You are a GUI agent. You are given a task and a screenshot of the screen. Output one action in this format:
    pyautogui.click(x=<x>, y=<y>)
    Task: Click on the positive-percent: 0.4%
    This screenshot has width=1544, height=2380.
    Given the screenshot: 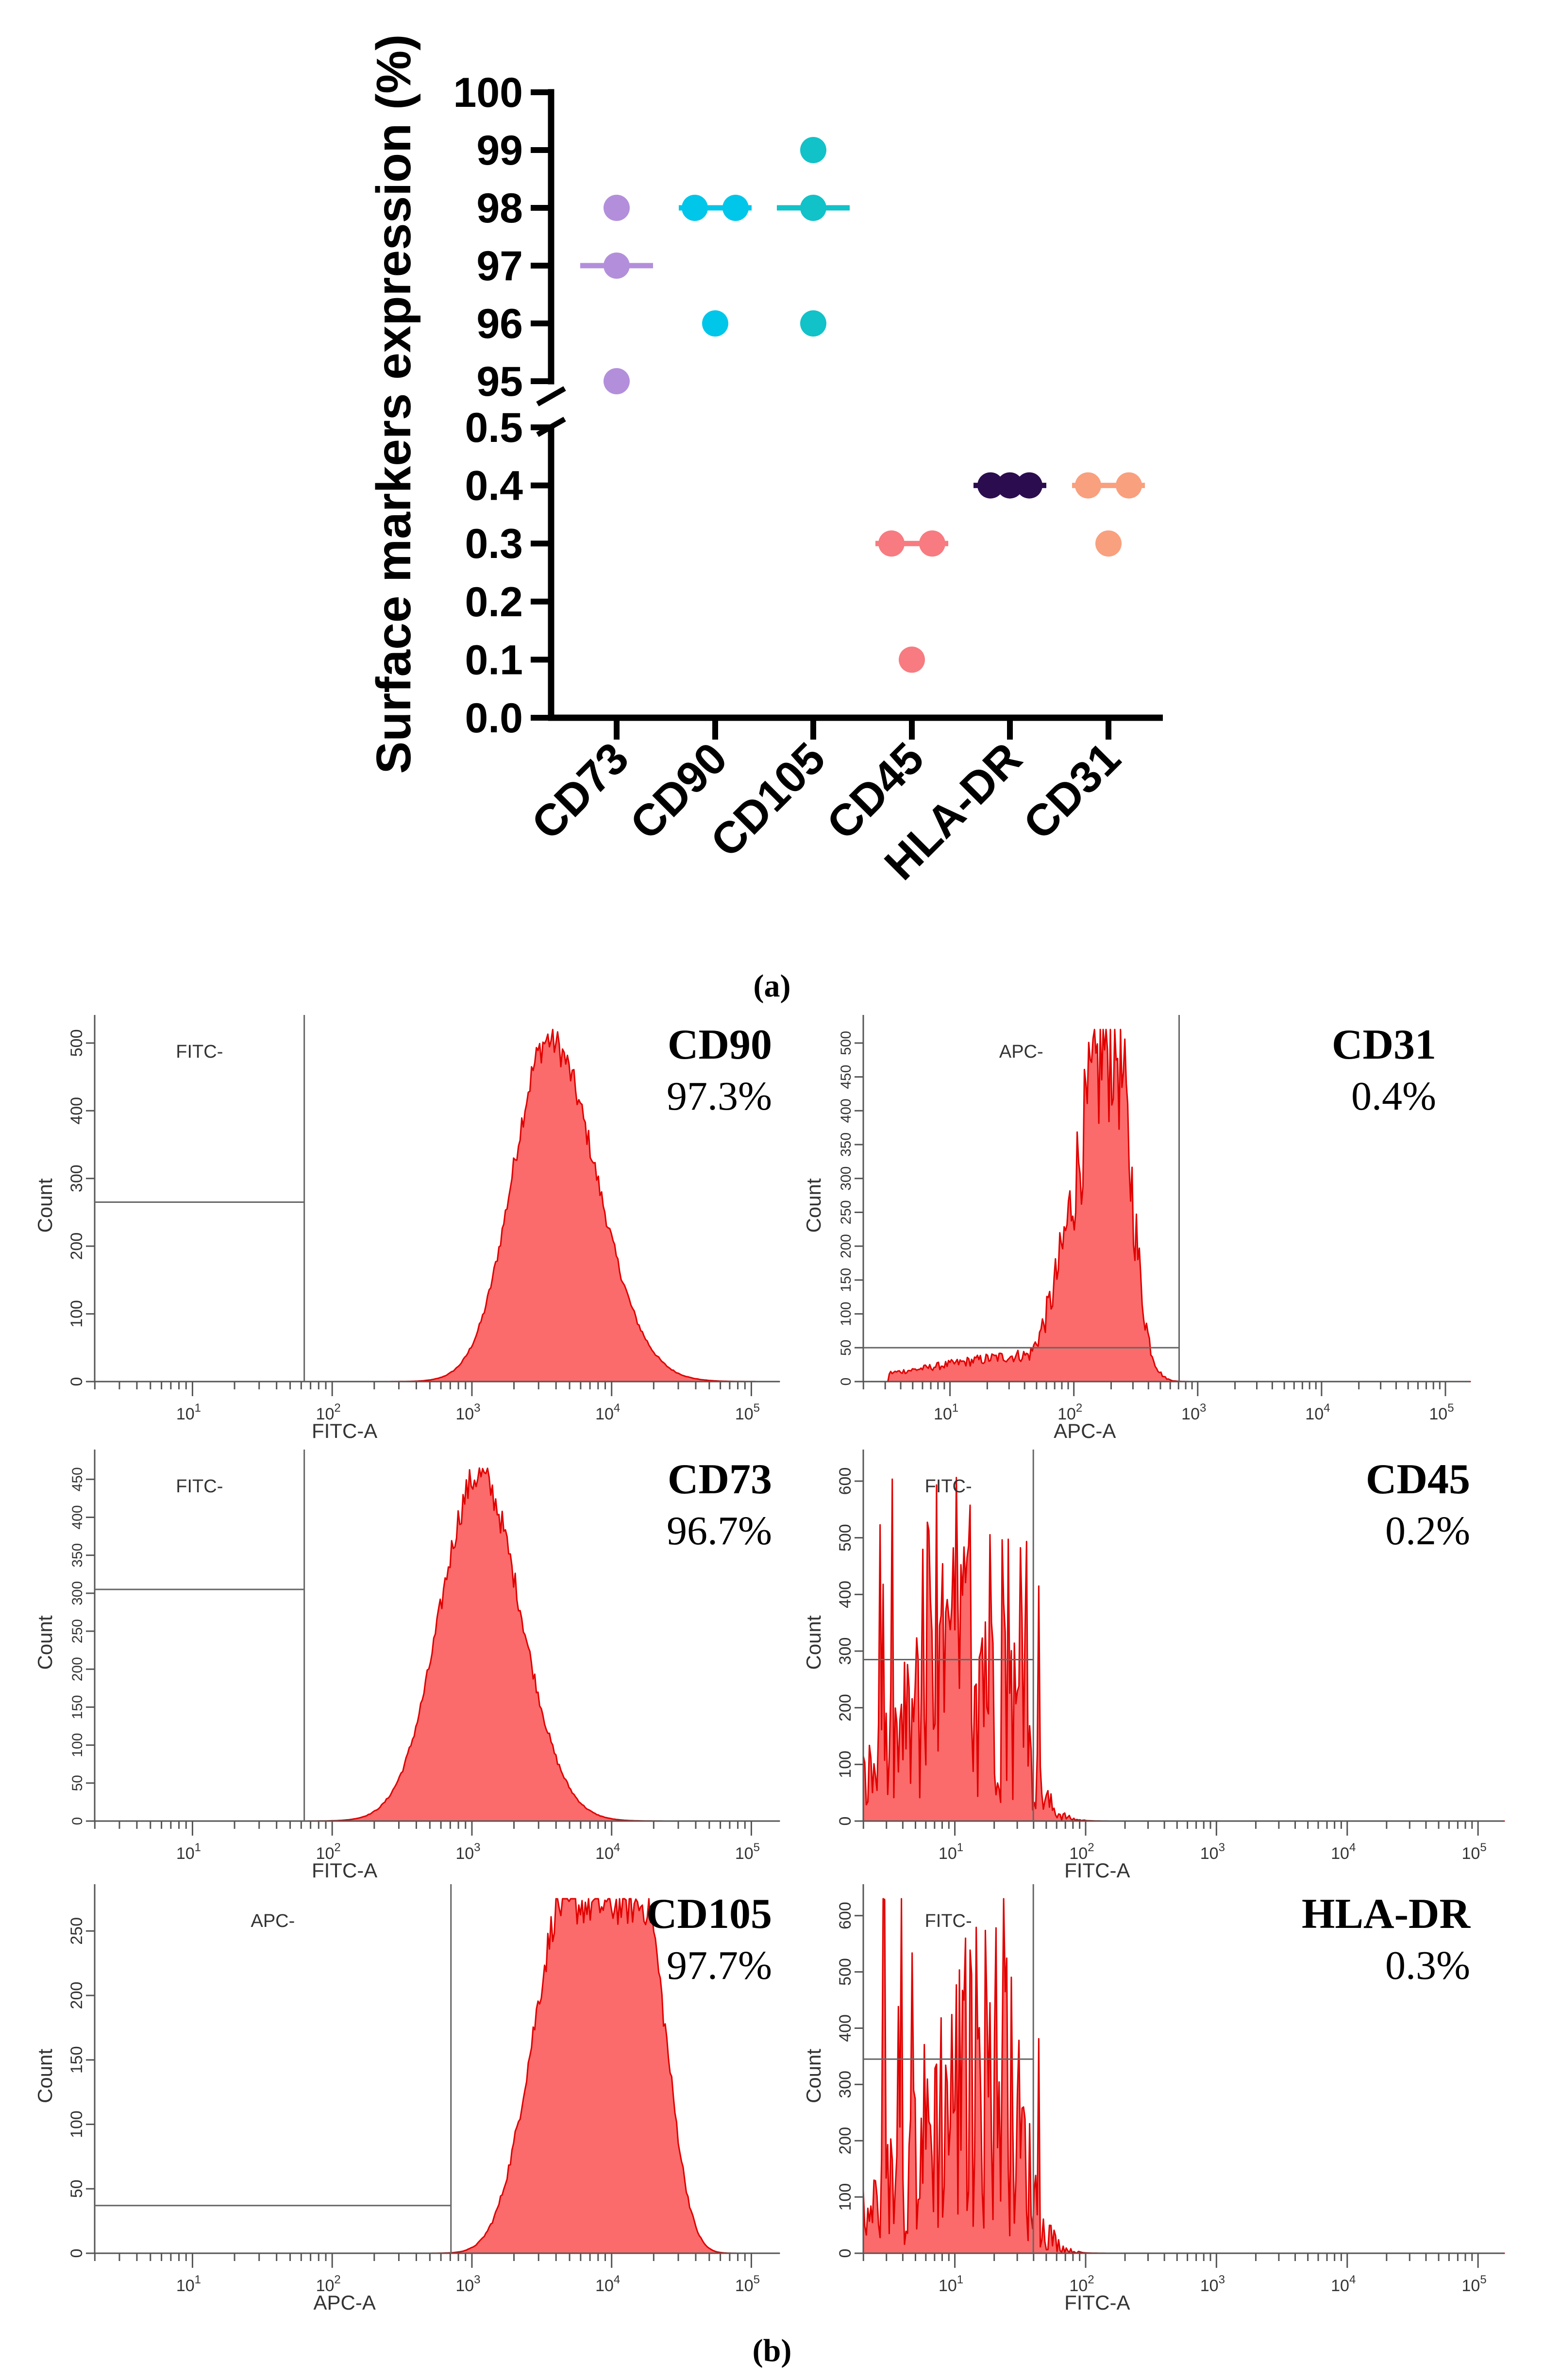 What is the action you would take?
    pyautogui.click(x=1393, y=1096)
    